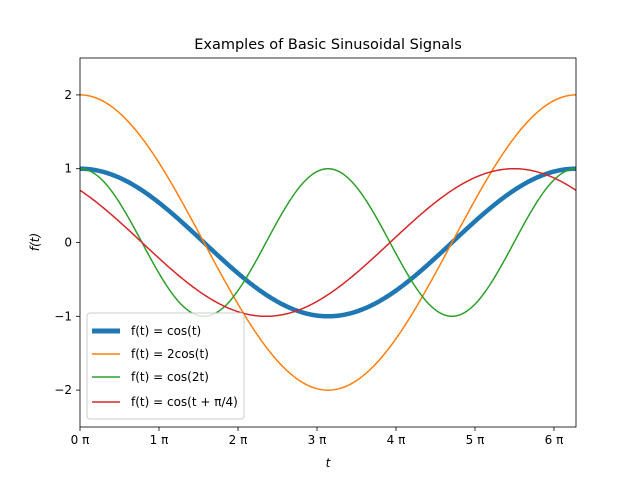 This screenshot has width=640, height=480. Describe the element at coordinates (170, 377) in the screenshot. I see `legend-label: f(t) = cos(2t)` at that location.